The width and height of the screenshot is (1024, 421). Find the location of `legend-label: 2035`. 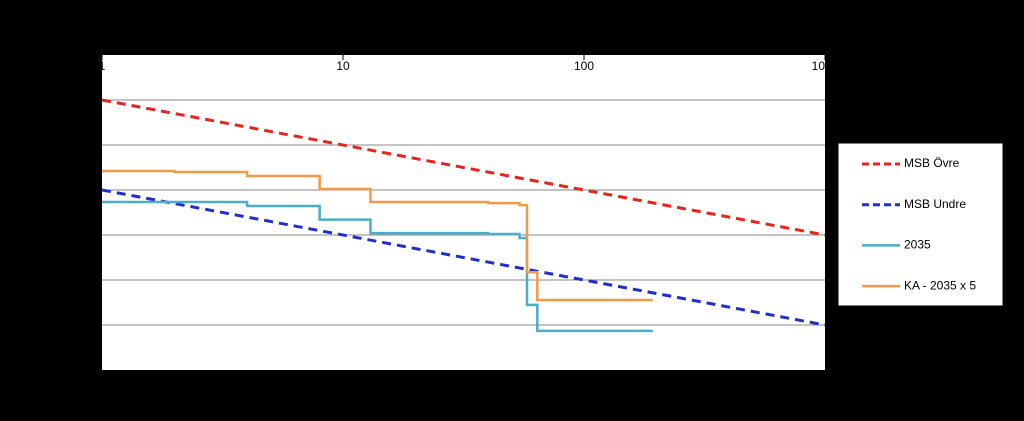

legend-label: 2035 is located at coordinates (917, 245).